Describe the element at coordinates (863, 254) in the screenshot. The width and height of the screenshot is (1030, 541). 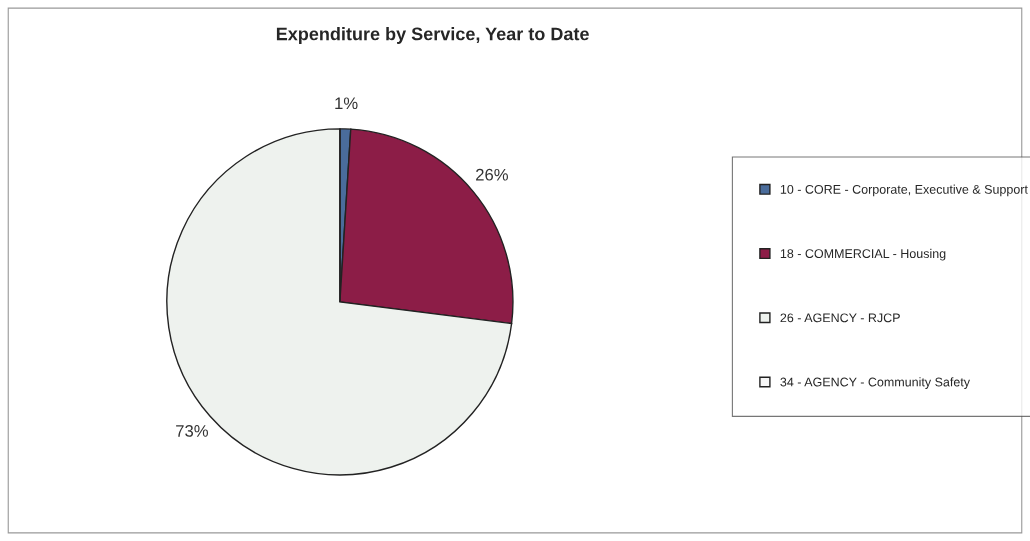
I see `legend-label: 18 - COMMERCIAL - Housing` at that location.